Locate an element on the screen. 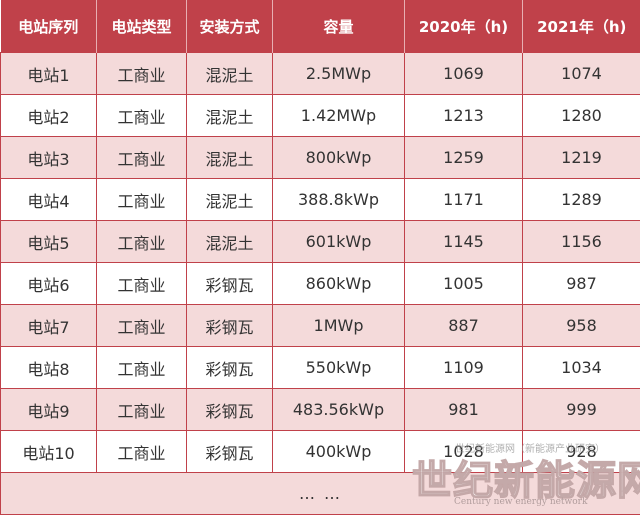  cell-capacity: 400kWp is located at coordinates (338, 451).